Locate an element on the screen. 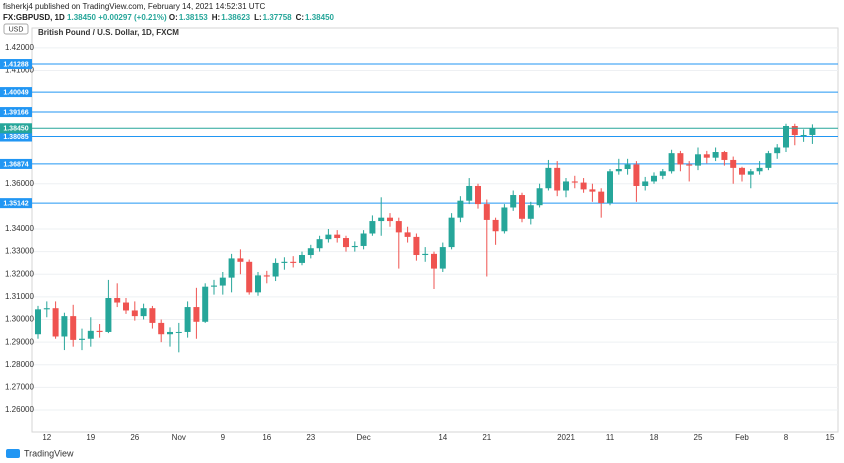 Image resolution: width=844 pixels, height=463 pixels. y-tick-label: 1.42000 is located at coordinates (19, 47).